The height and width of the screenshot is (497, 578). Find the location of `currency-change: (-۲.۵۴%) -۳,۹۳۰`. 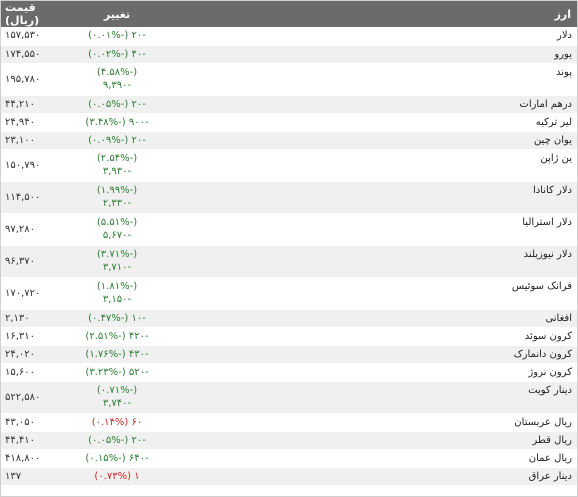

currency-change: (-۲.۵۴%) -۳,۹۳۰ is located at coordinates (117, 165).